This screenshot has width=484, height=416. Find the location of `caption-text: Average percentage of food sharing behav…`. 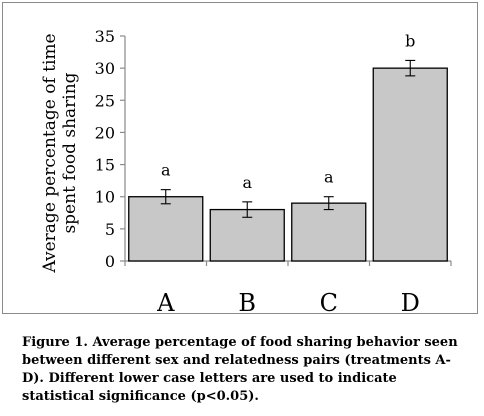

caption-text: Average percentage of food sharing behav… is located at coordinates (240, 369).